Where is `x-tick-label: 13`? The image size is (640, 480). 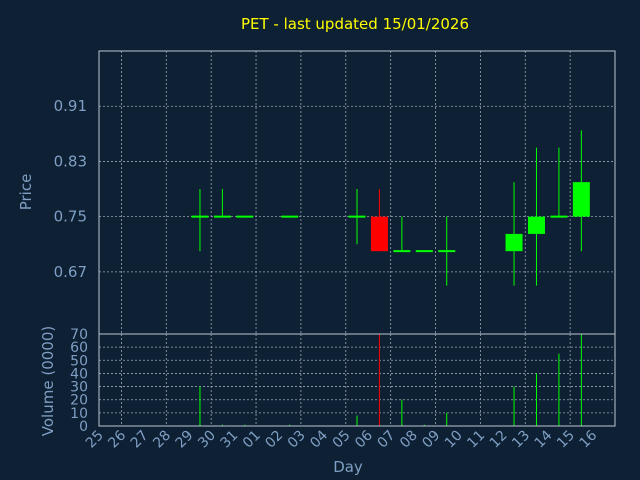 x-tick-label: 13 is located at coordinates (521, 440).